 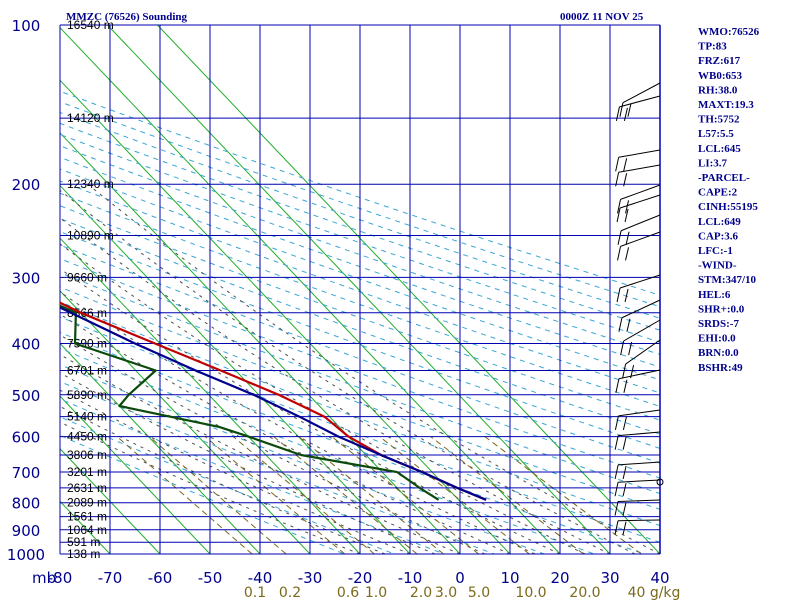 What do you see at coordinates (729, 32) in the screenshot?
I see `index-line: WMO:76526` at bounding box center [729, 32].